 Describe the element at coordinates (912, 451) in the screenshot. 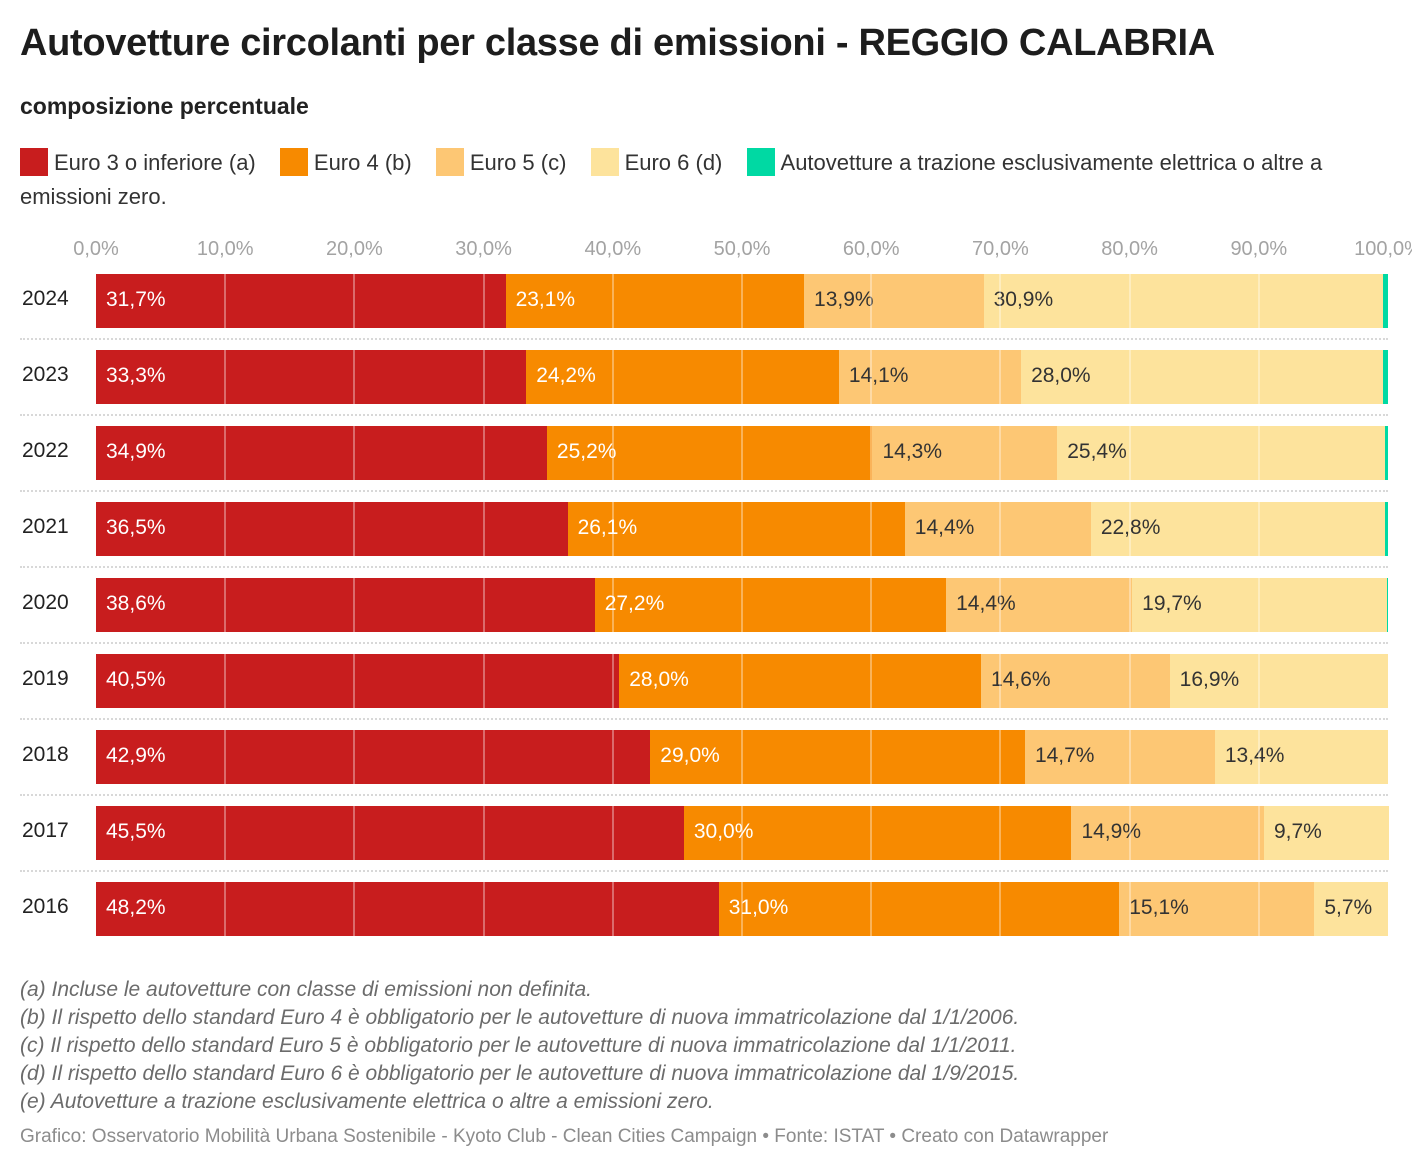

I see `data-label: 14,3%` at that location.